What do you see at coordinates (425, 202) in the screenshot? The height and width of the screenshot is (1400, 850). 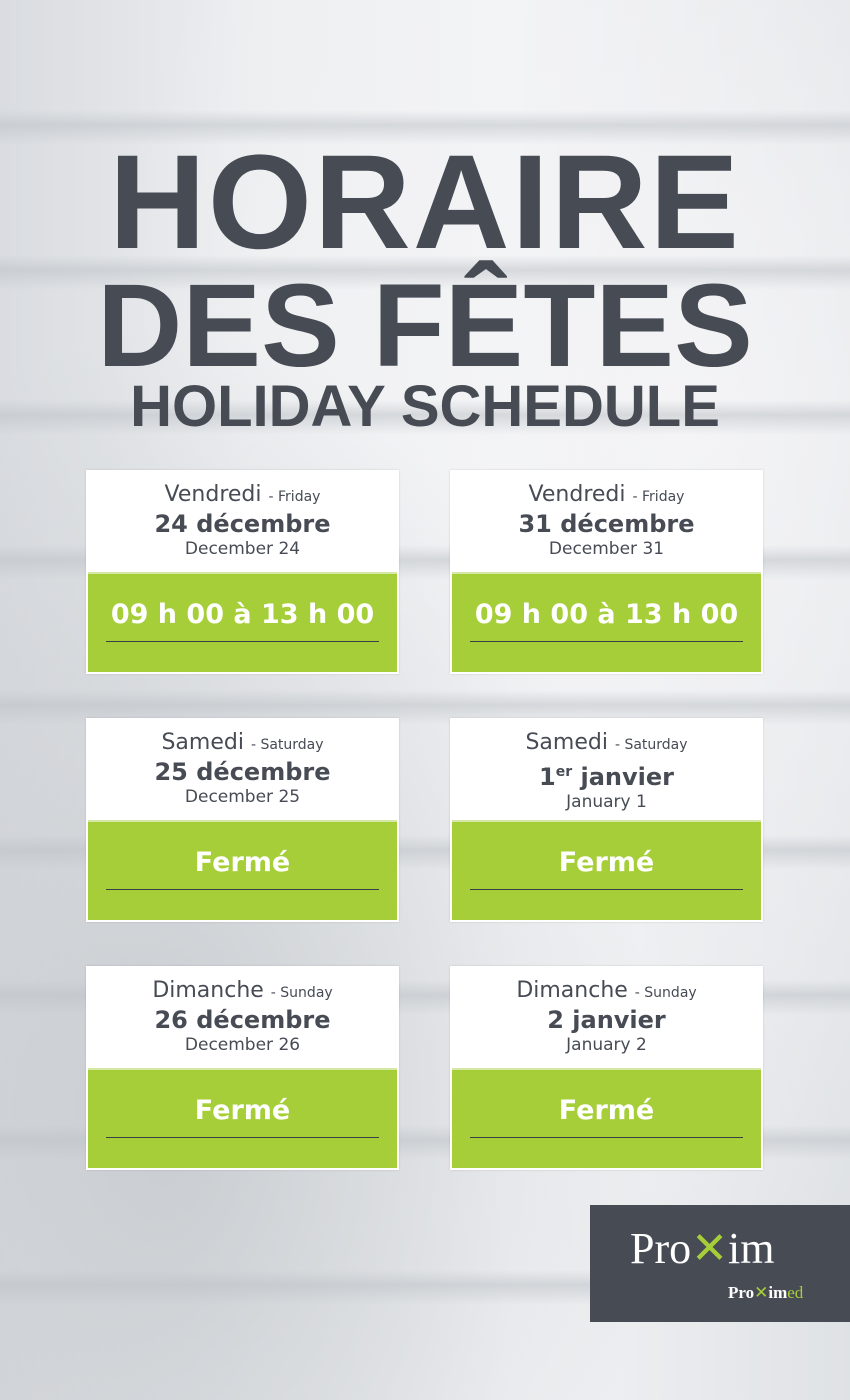 I see `title-horaire: HORAIRE` at bounding box center [425, 202].